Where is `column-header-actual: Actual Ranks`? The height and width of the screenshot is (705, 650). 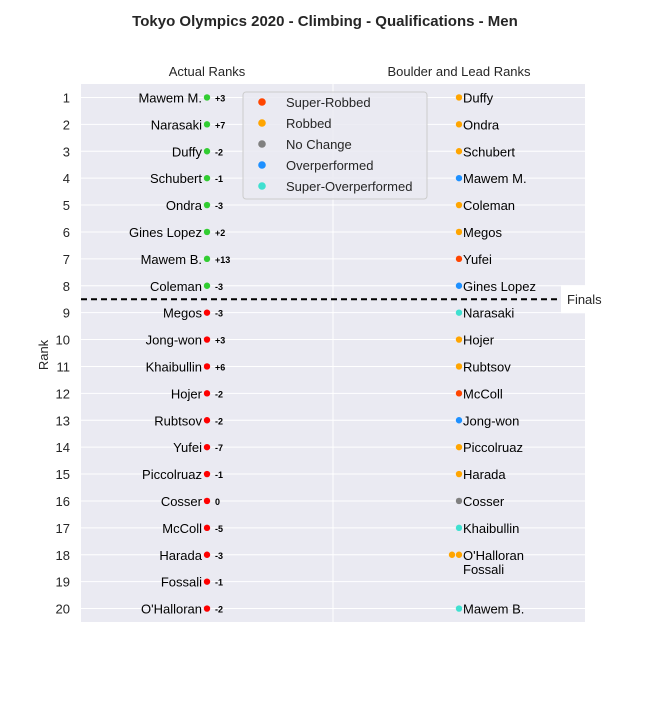 column-header-actual: Actual Ranks is located at coordinates (207, 71).